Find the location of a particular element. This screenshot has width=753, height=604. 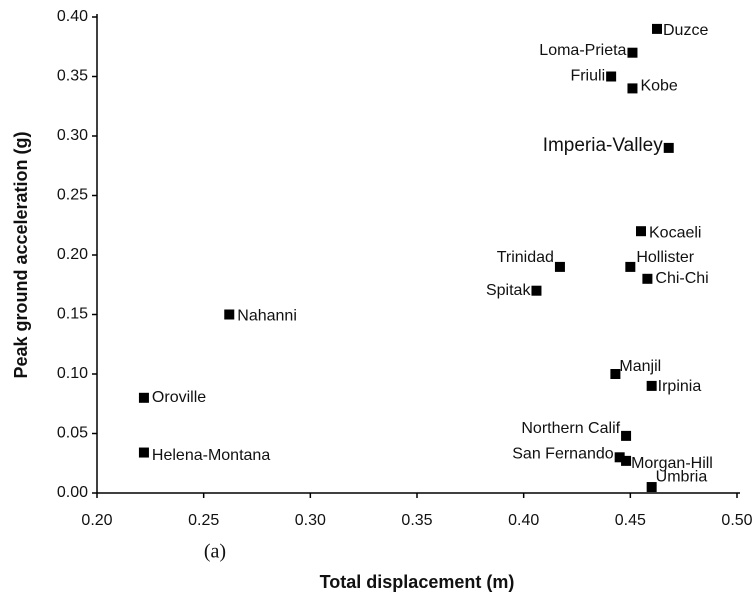

x-tick-label: 0.30 is located at coordinates (310, 520).